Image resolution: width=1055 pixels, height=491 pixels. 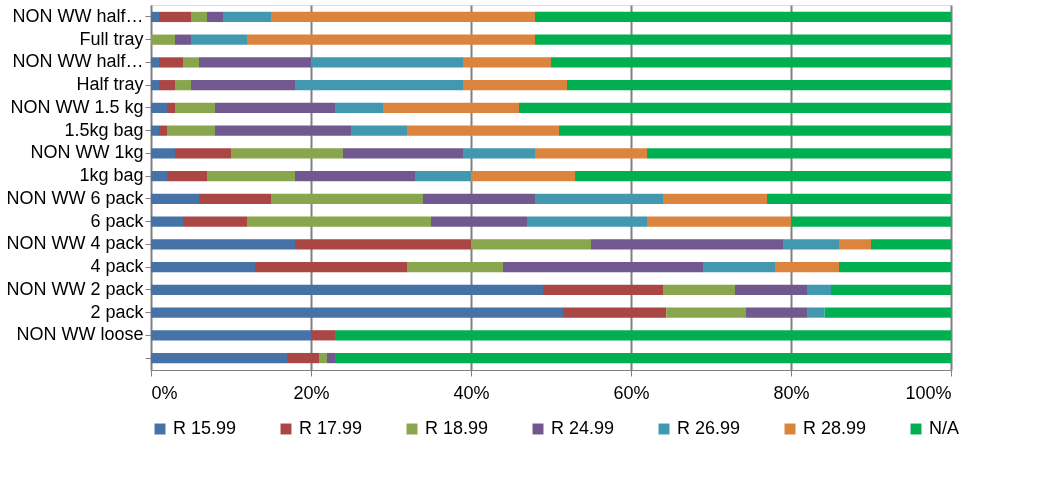 What do you see at coordinates (709, 428) in the screenshot?
I see `legend-label: R 26.99` at bounding box center [709, 428].